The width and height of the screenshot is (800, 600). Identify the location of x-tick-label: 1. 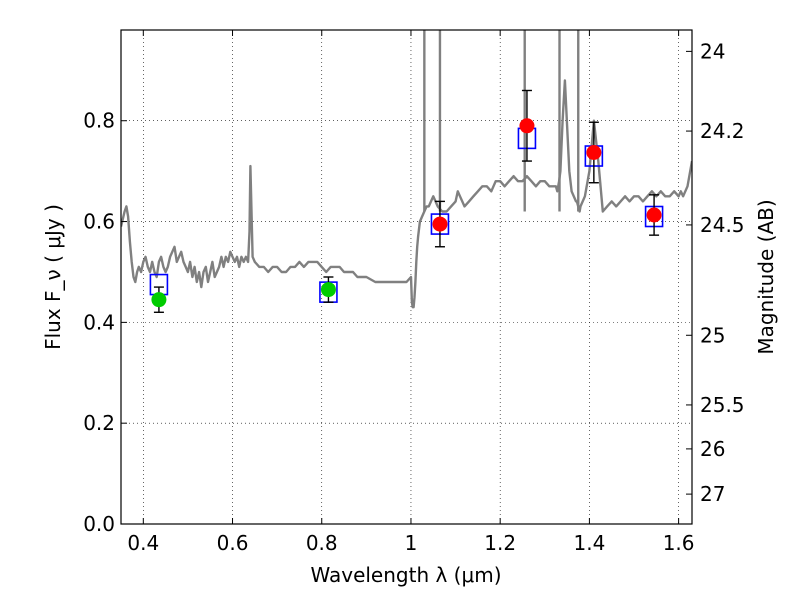
(411, 543).